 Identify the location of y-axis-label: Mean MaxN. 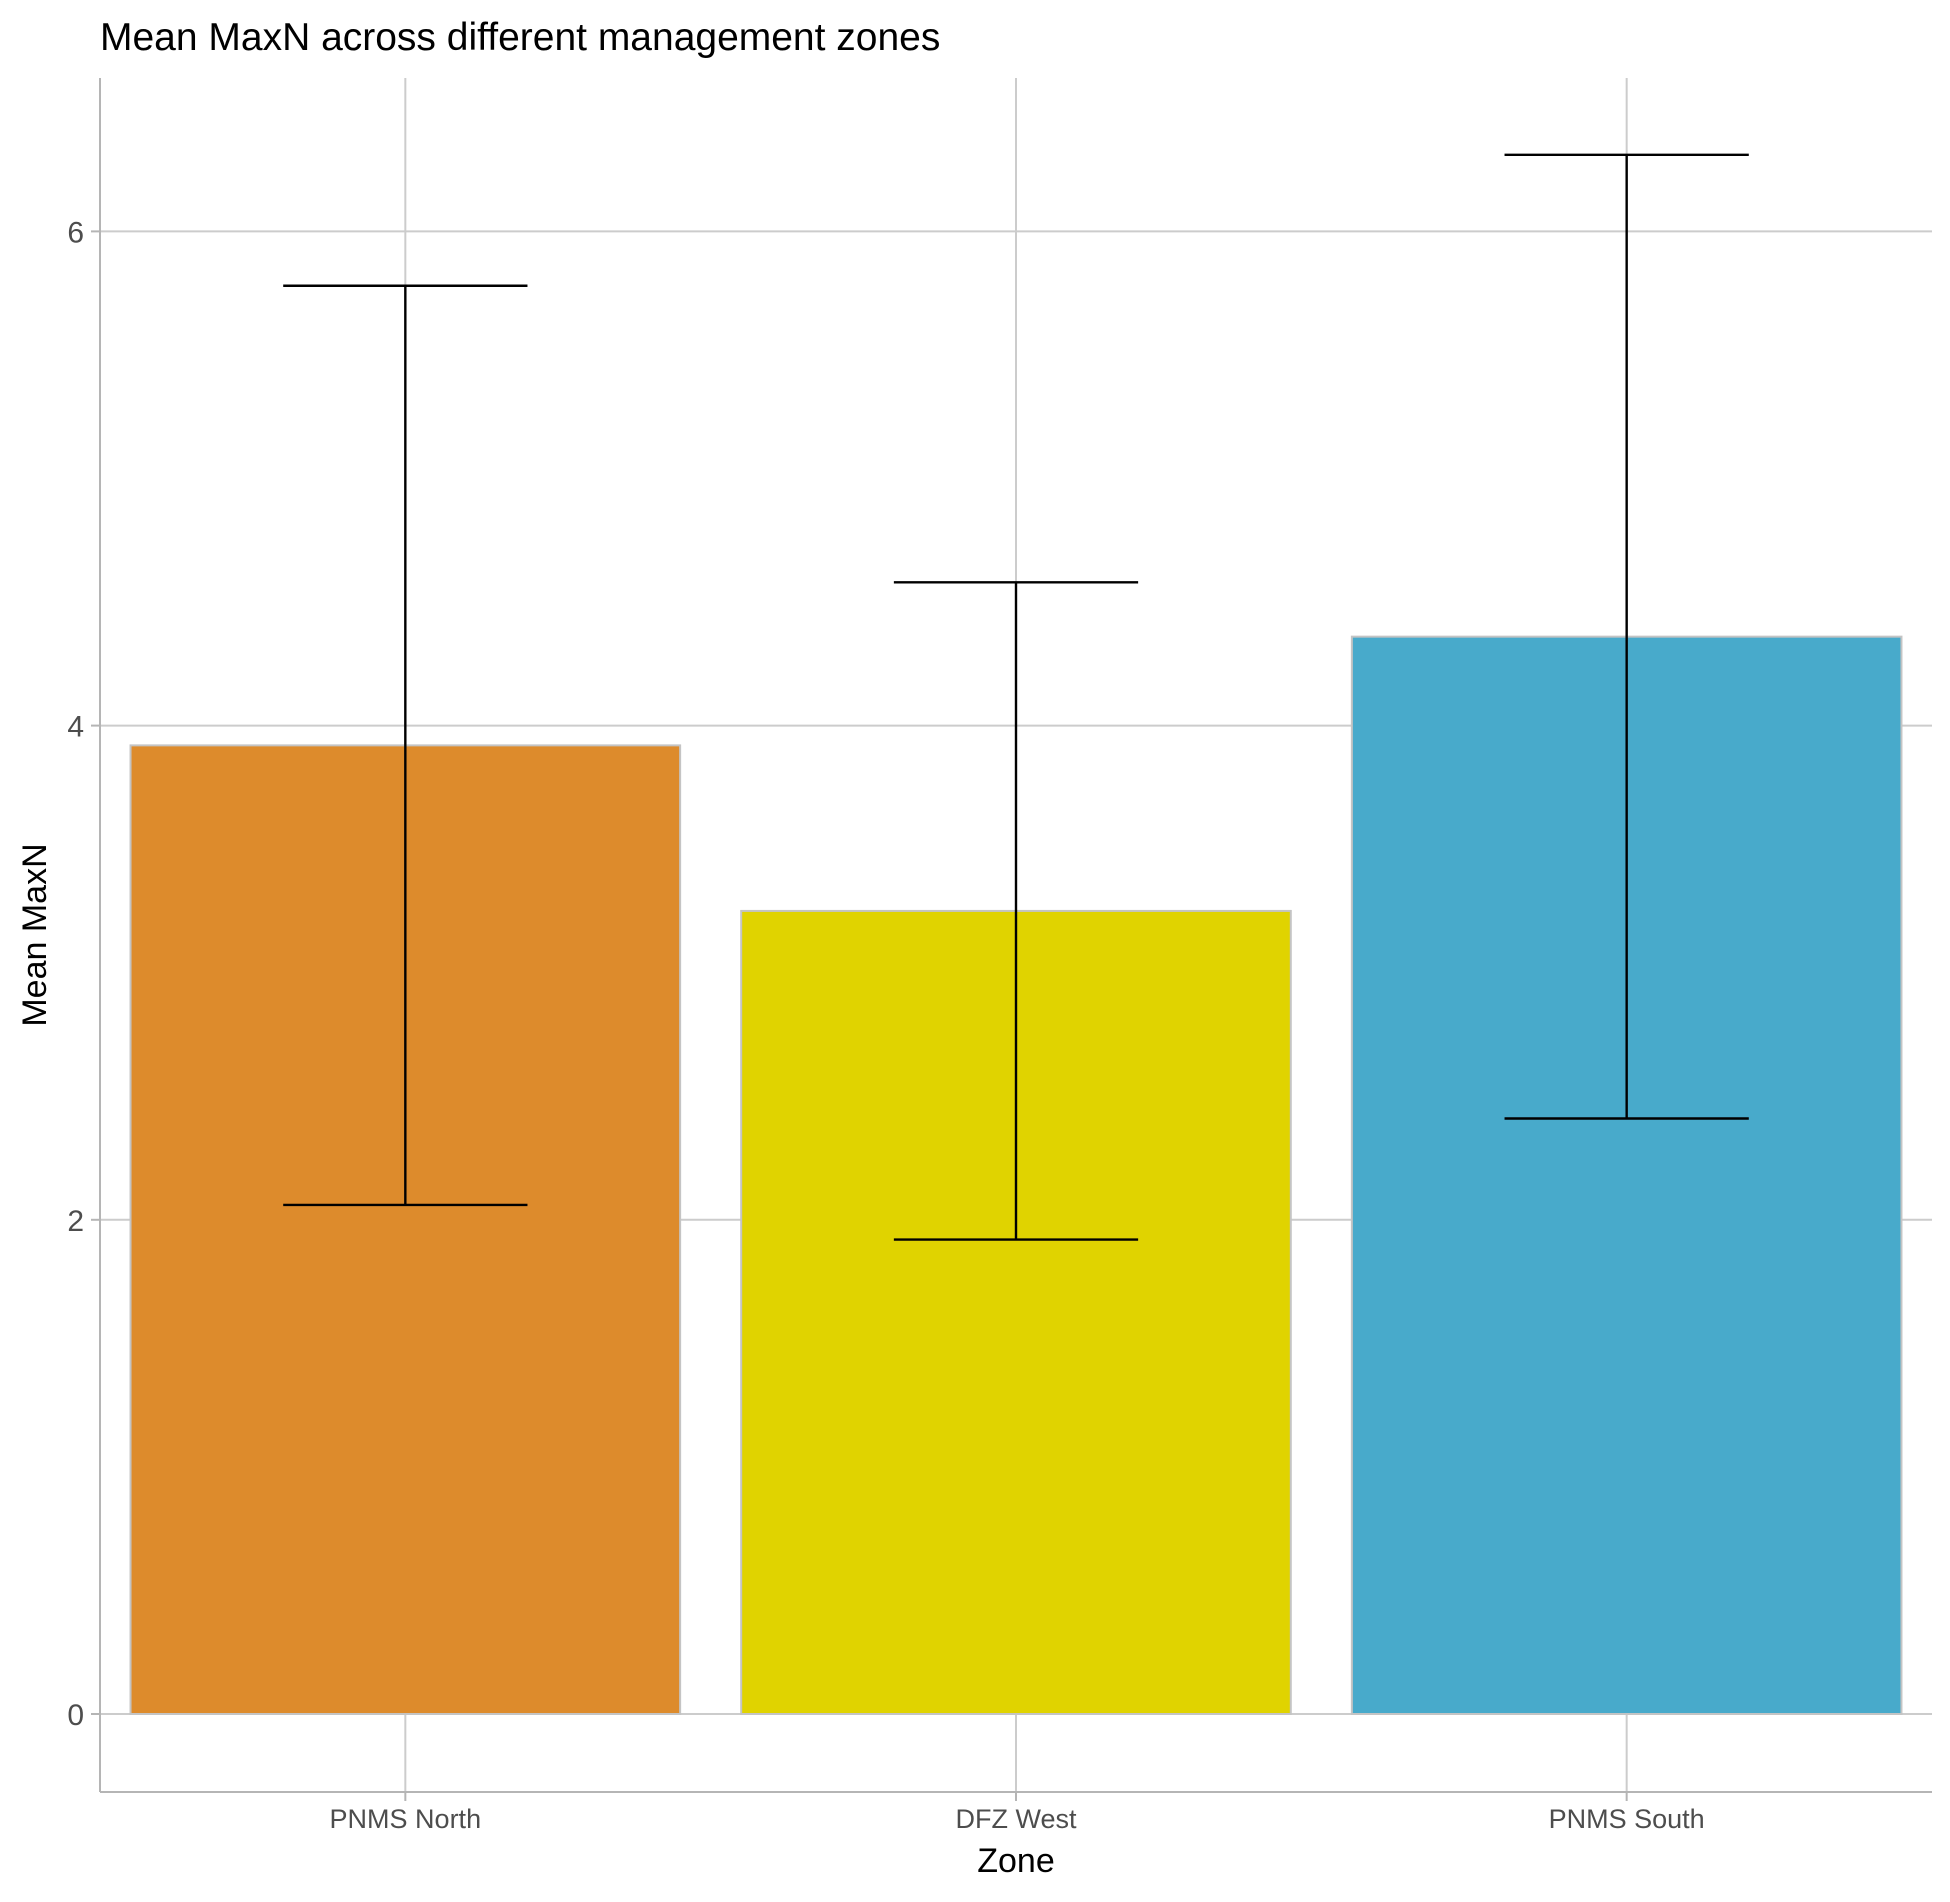
(35, 934).